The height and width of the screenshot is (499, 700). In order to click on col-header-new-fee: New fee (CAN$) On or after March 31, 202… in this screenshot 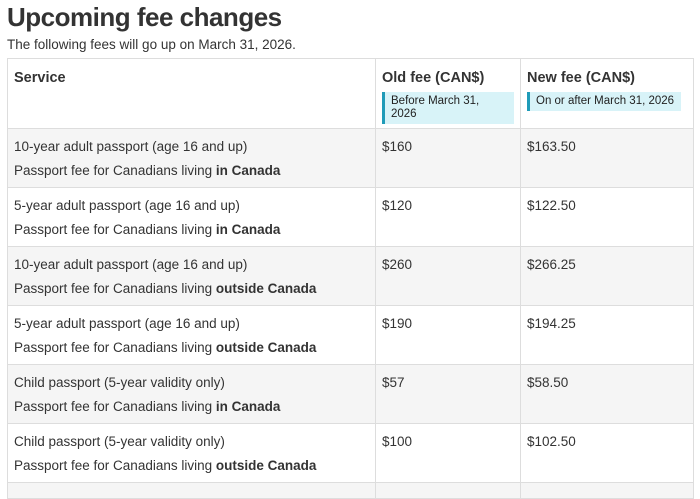, I will do `click(607, 93)`.